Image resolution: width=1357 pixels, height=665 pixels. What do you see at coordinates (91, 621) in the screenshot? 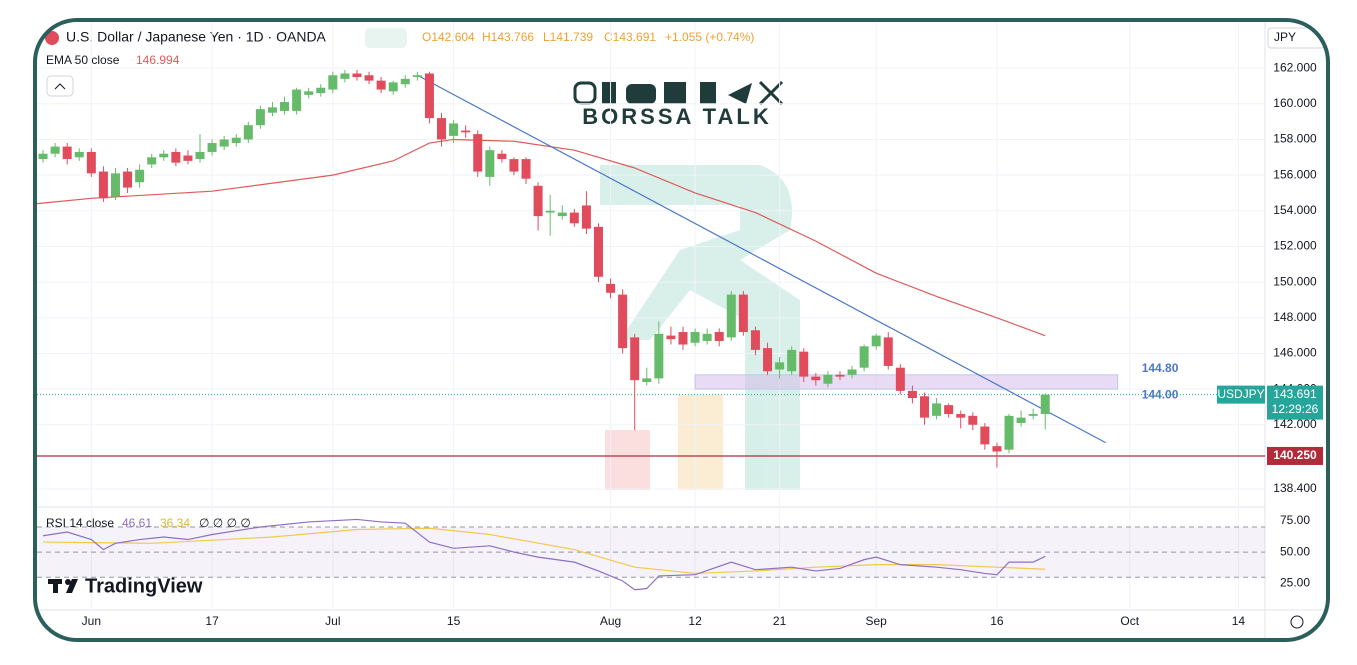
I see `x-tick-label: Jun` at bounding box center [91, 621].